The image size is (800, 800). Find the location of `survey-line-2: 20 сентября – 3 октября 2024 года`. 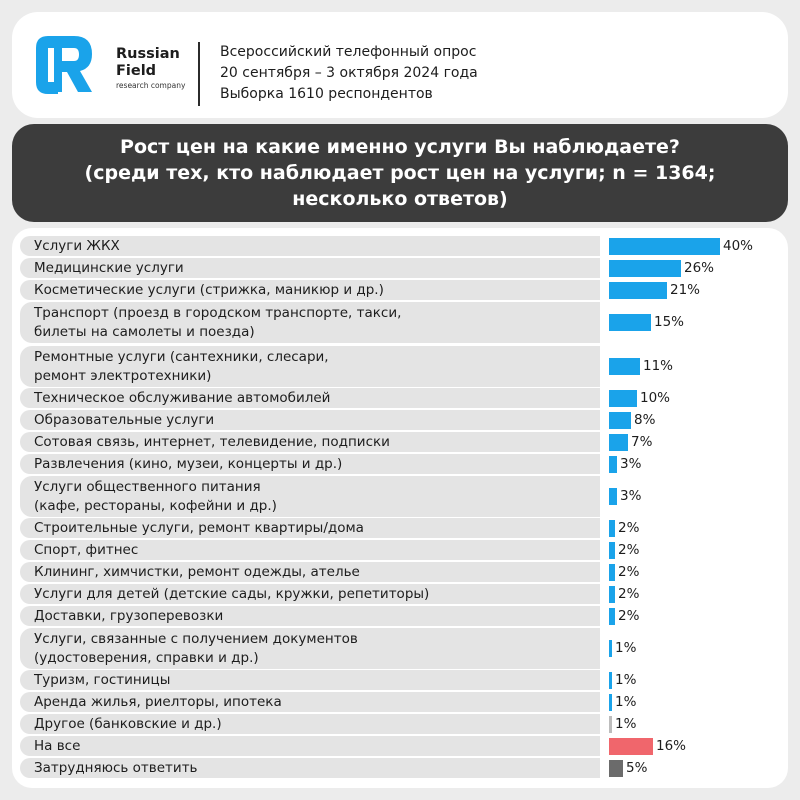

survey-line-2: 20 сентября – 3 октября 2024 года is located at coordinates (349, 73).